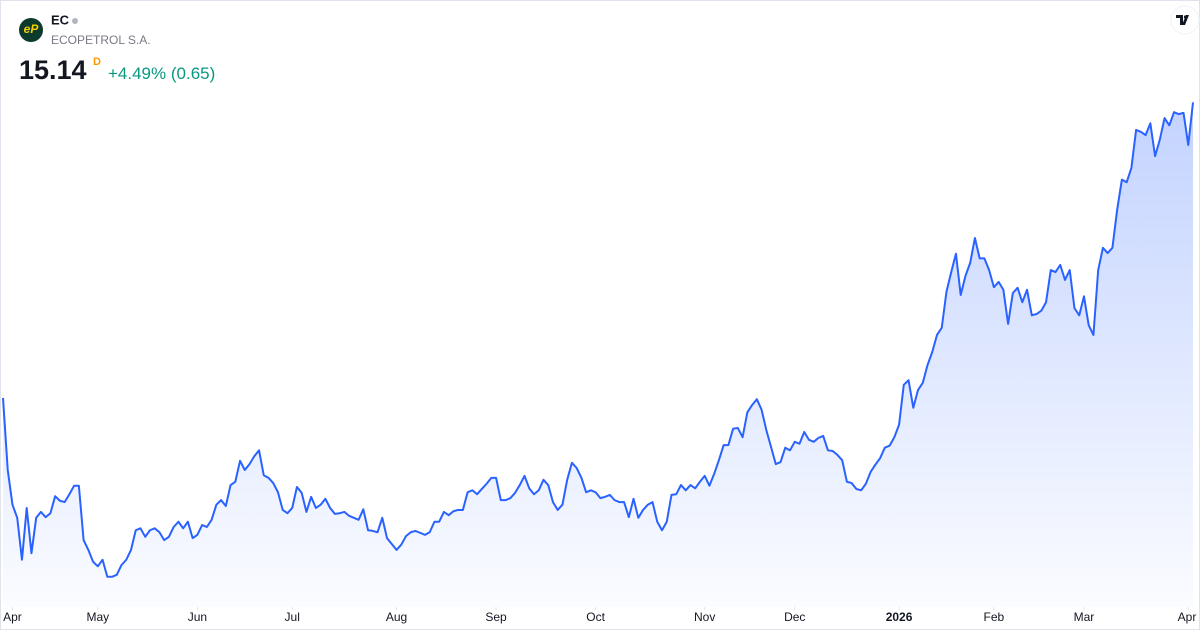 The height and width of the screenshot is (630, 1200). What do you see at coordinates (1084, 617) in the screenshot?
I see `x-tick-label: Mar` at bounding box center [1084, 617].